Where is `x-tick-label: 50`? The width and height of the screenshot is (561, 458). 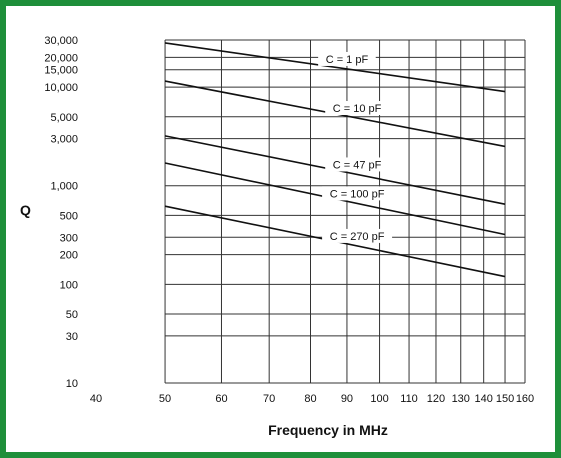
x-tick-label: 50 is located at coordinates (165, 399).